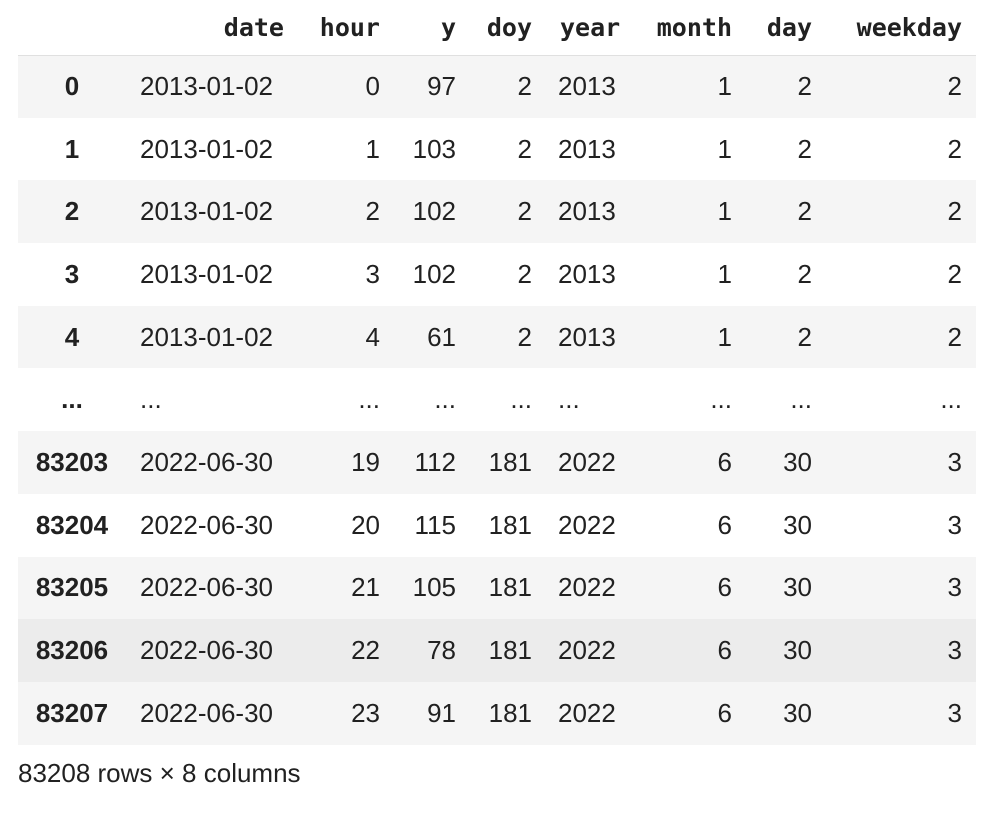 Image resolution: width=988 pixels, height=824 pixels. I want to click on table-shape-caption: 83208 rows × 8 columns, so click(159, 773).